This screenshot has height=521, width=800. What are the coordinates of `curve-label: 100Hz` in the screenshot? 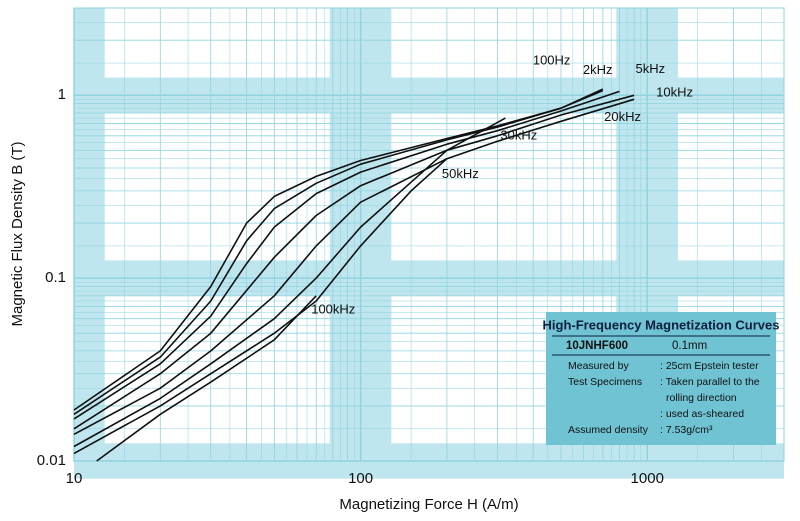 It's located at (552, 60).